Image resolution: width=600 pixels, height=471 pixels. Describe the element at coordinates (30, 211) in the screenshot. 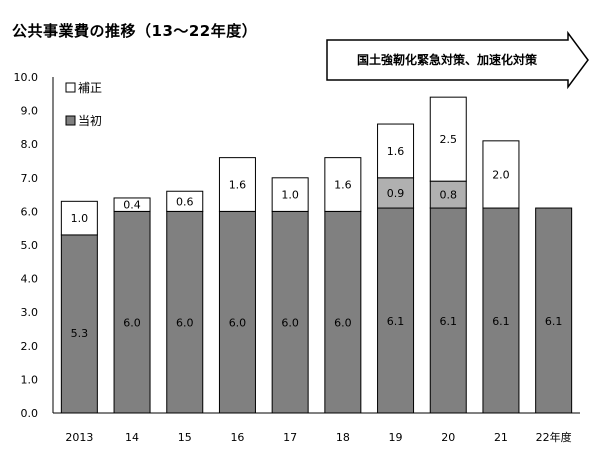

I see `y-tick-label: 6.0` at that location.